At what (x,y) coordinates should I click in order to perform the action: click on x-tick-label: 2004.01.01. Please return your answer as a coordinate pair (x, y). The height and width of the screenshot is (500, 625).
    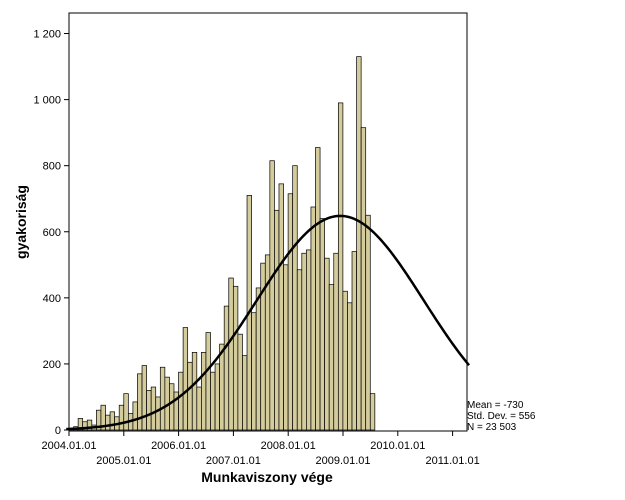
    Looking at the image, I should click on (68, 446).